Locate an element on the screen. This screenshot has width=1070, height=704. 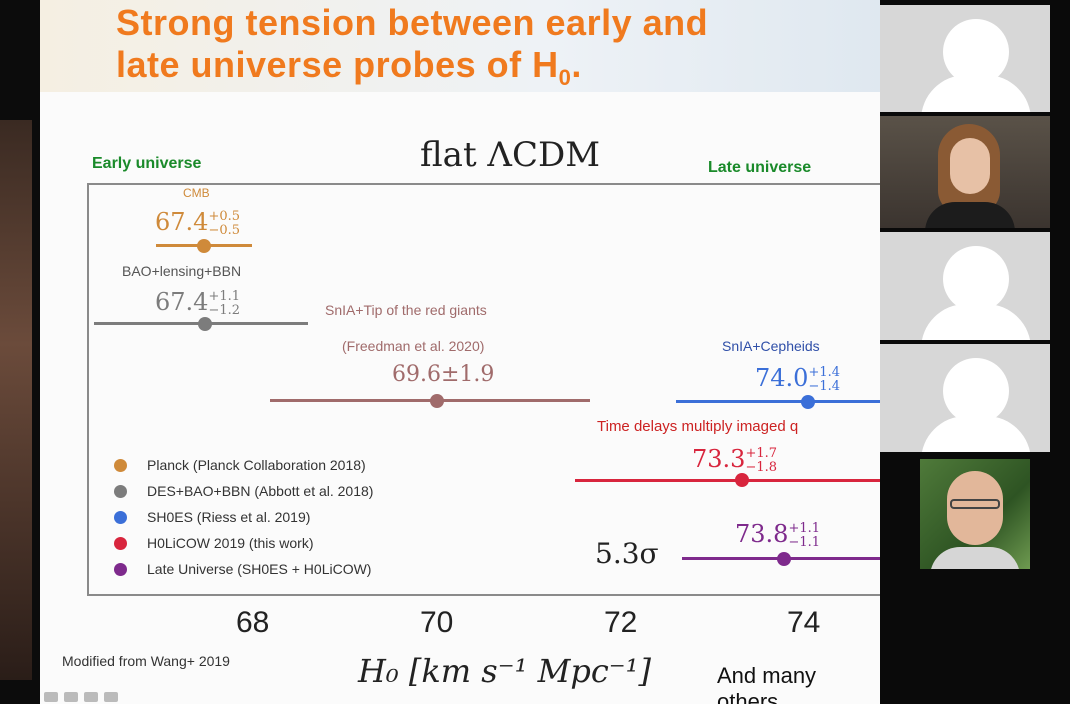
legend-item: SH0ES (Riess et al. 2019) is located at coordinates (243, 517).